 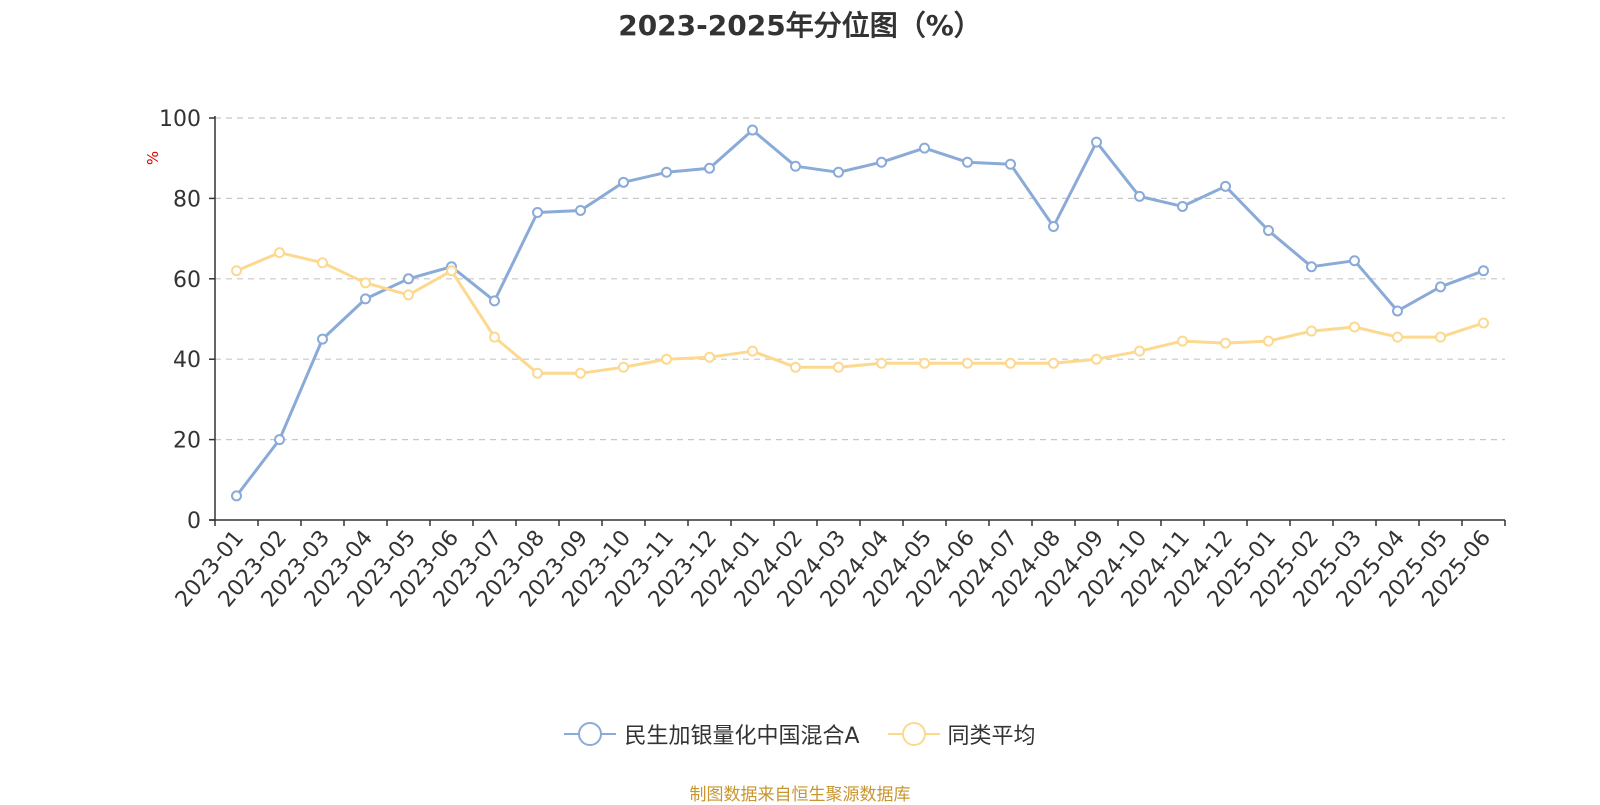 I want to click on legend: 民生加银量化中国混合A 同类平均, so click(x=800, y=734).